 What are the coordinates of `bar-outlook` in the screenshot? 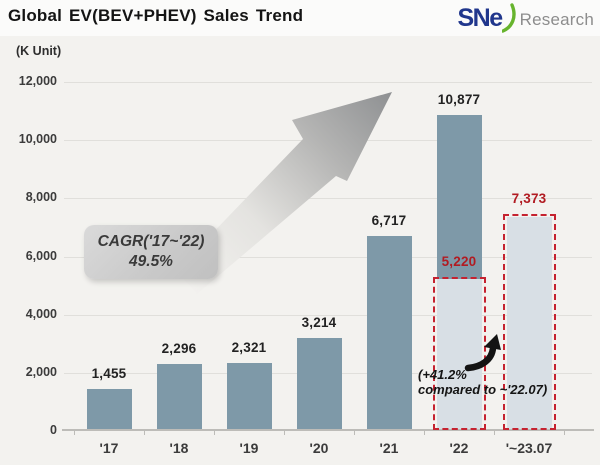 It's located at (529, 322).